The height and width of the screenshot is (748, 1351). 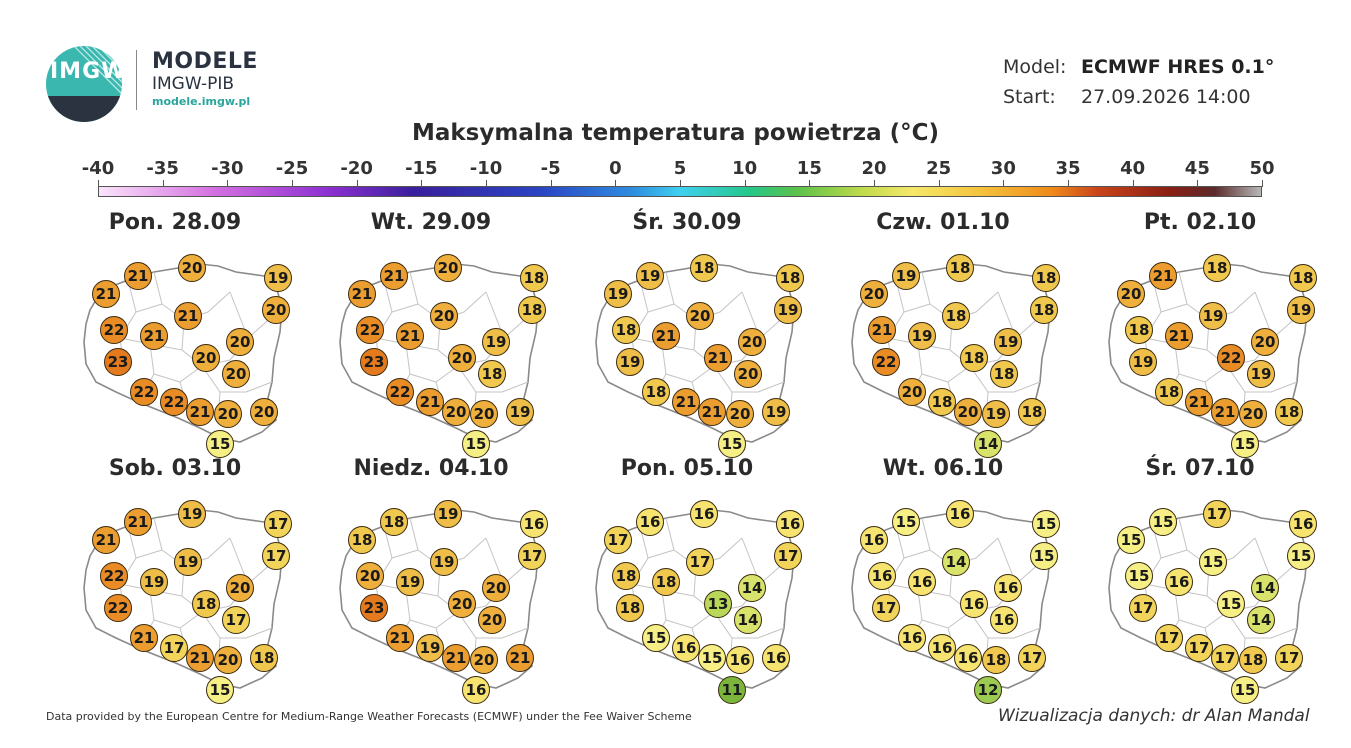 I want to click on footer-author: Wizualizacja danych: dr Alan Mandal, so click(x=1154, y=716).